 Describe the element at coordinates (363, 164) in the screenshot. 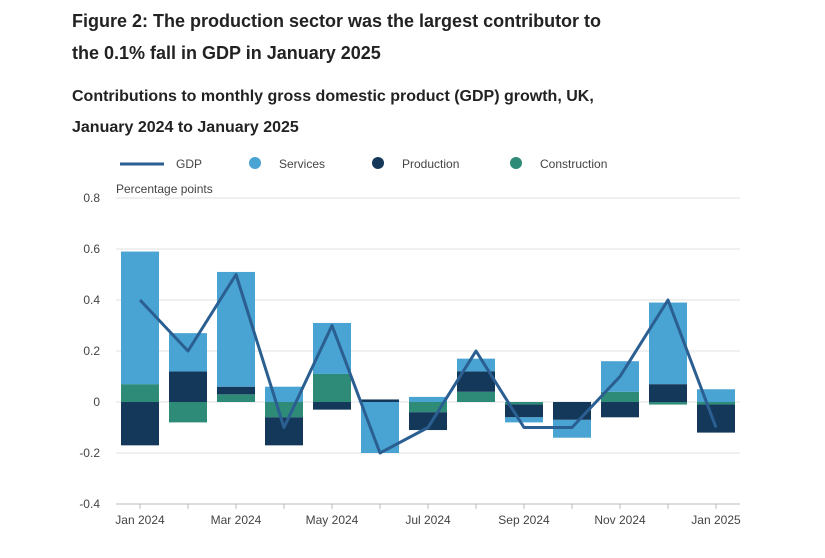

I see `legend: GDP Services Production Construction` at that location.